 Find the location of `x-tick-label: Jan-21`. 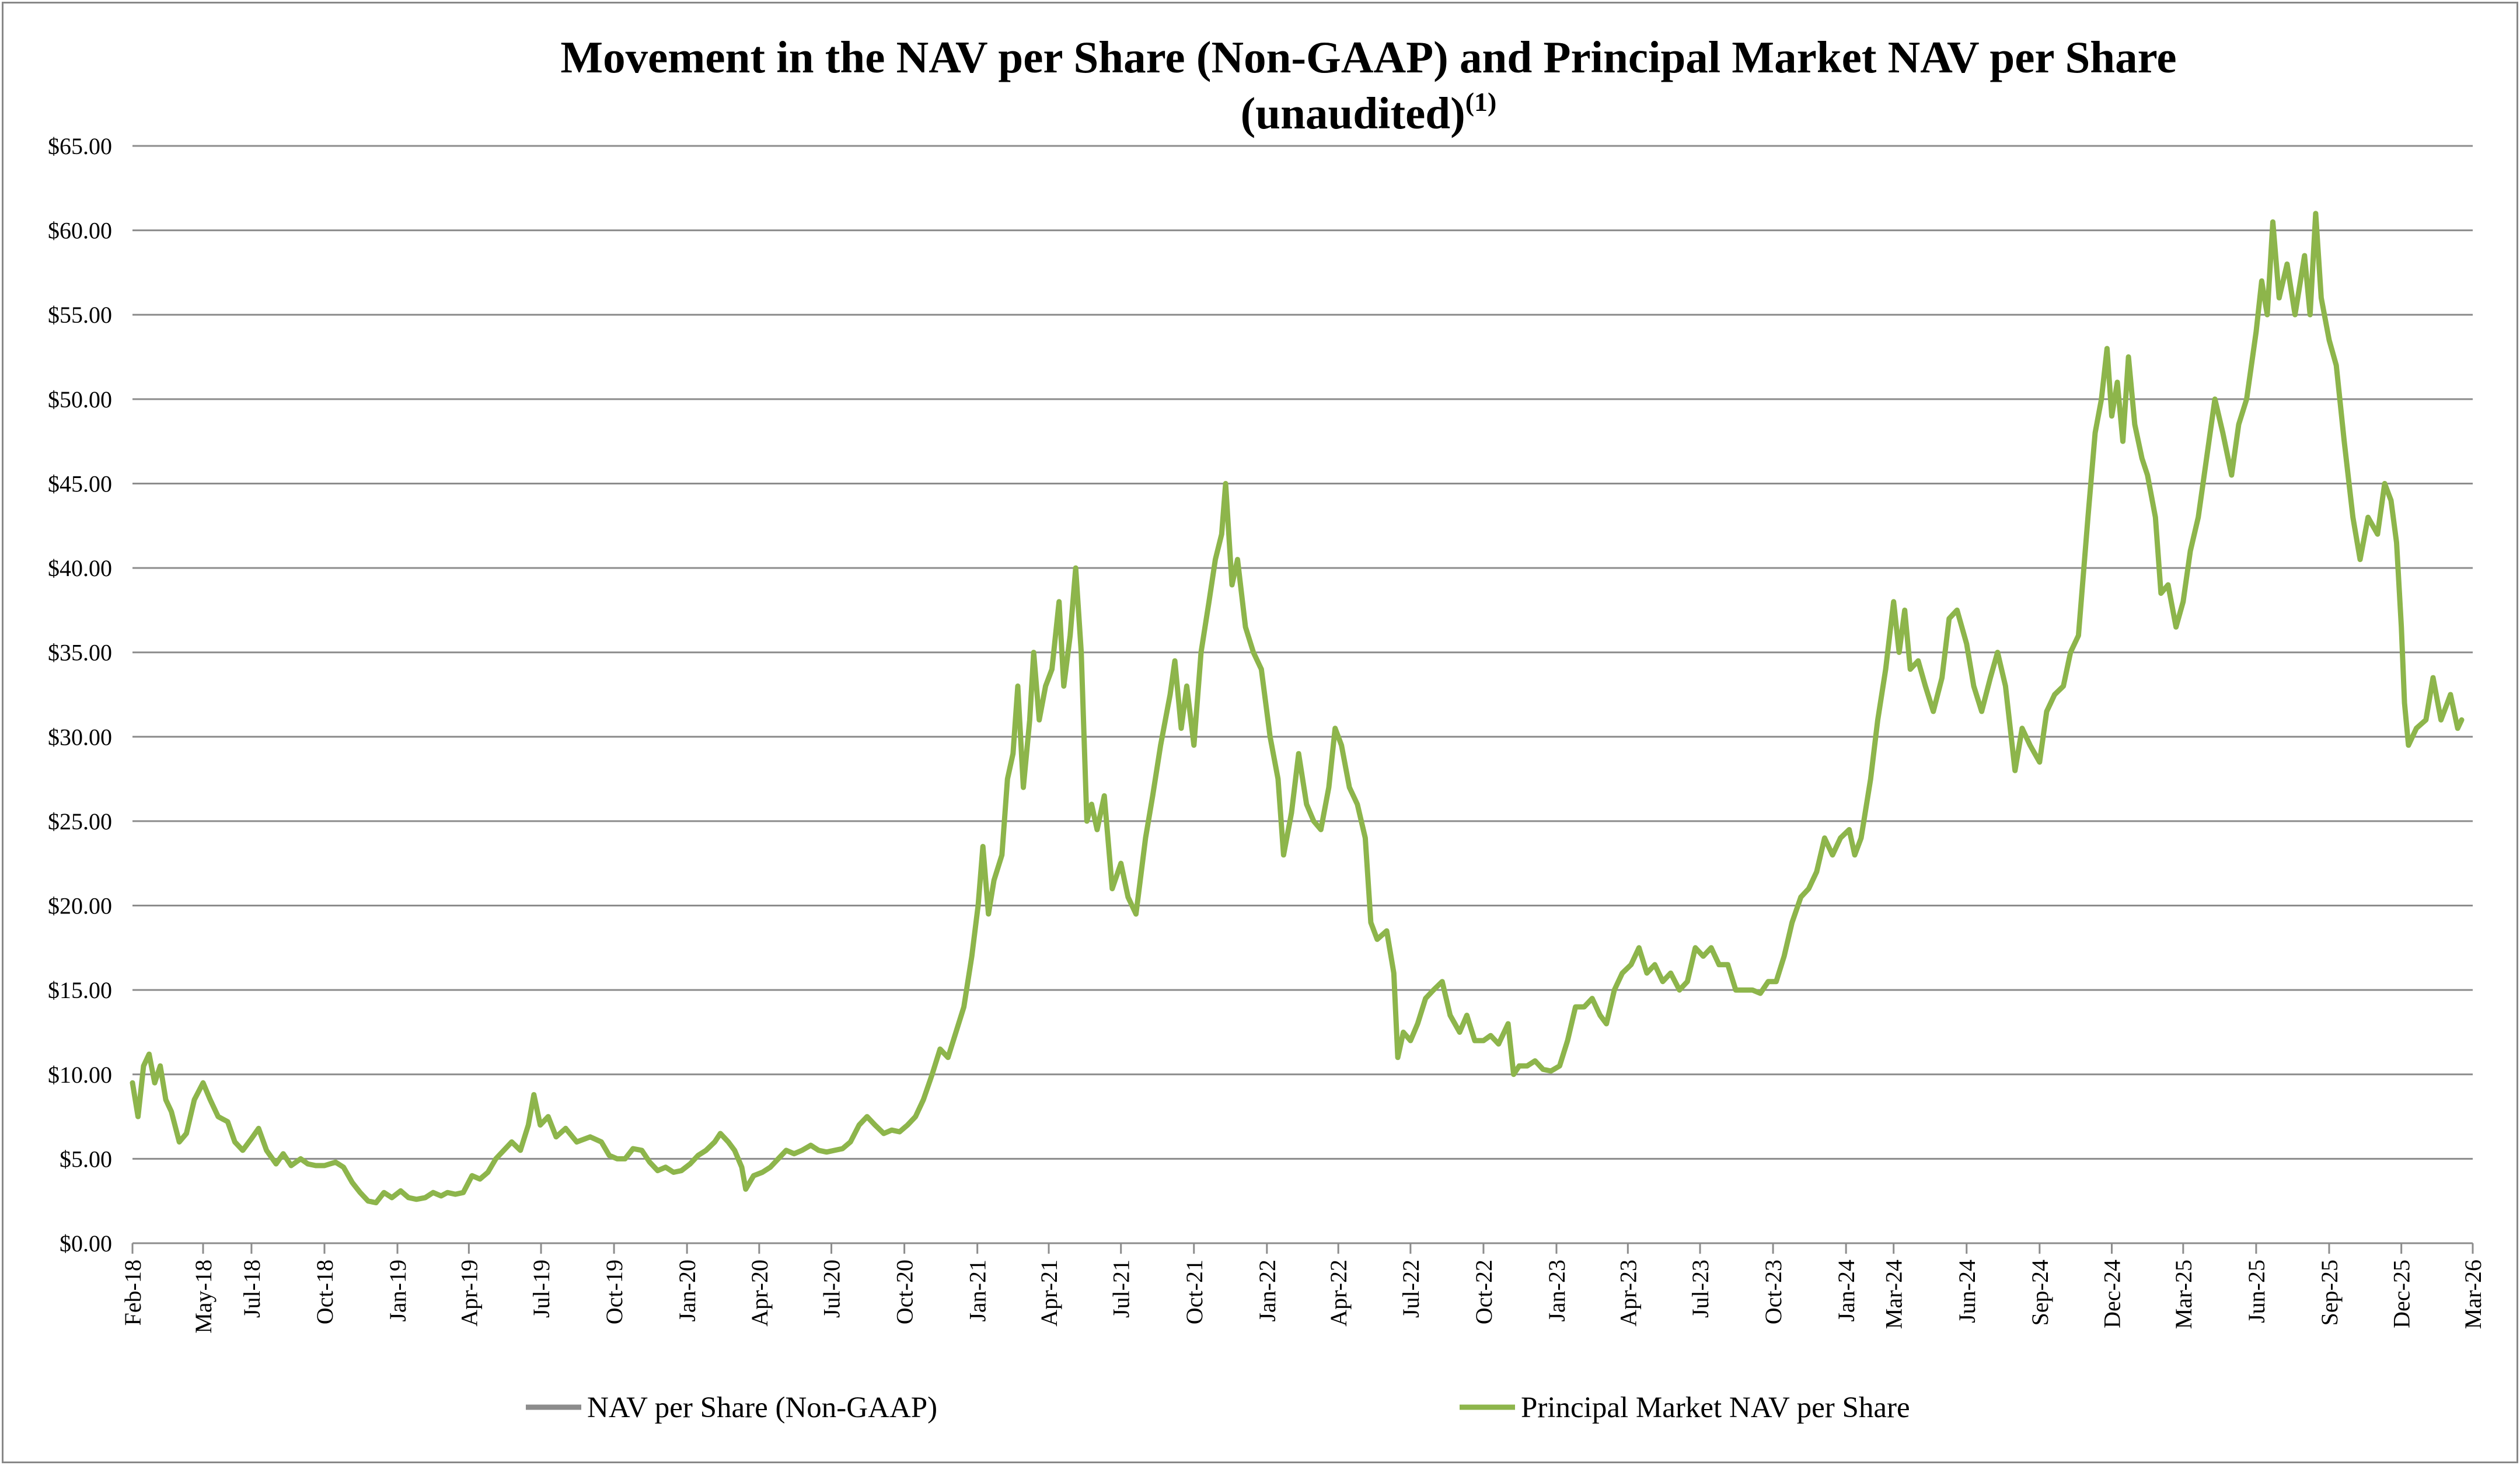

x-tick-label: Jan-21 is located at coordinates (978, 1291).